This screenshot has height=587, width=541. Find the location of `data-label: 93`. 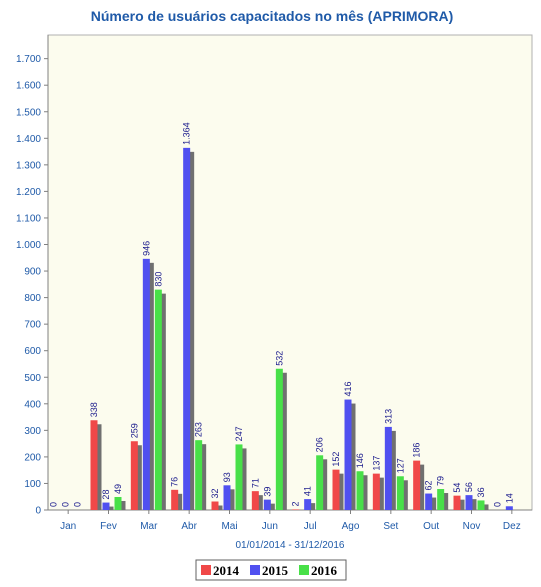

data-label: 93 is located at coordinates (227, 477).